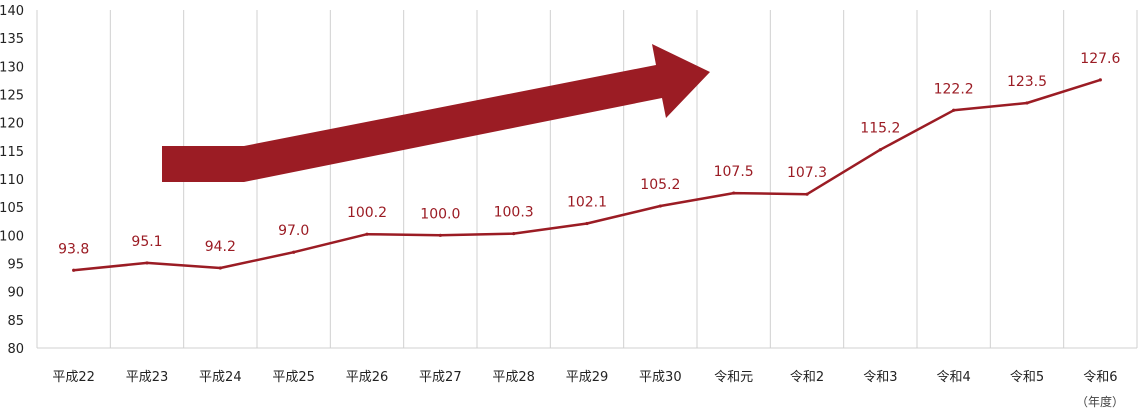 The height and width of the screenshot is (412, 1140). I want to click on y-tick-label: 125, so click(12, 96).